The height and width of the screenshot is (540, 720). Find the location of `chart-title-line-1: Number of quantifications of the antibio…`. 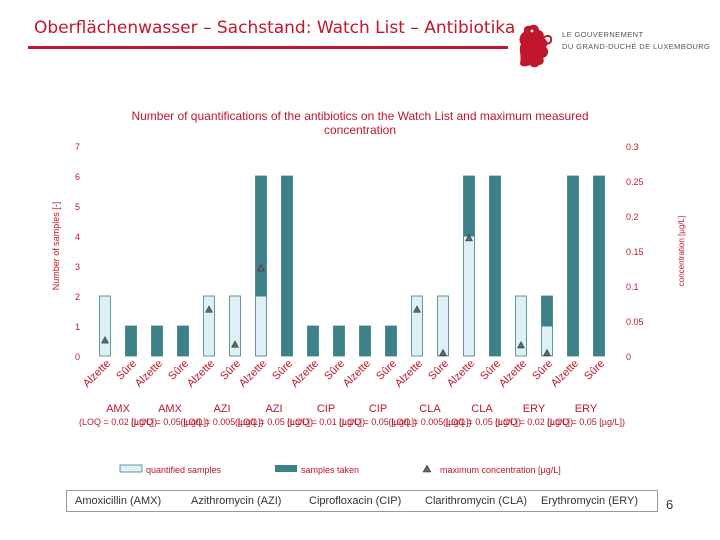

chart-title-line-1: Number of quantifications of the antibio… is located at coordinates (359, 116).